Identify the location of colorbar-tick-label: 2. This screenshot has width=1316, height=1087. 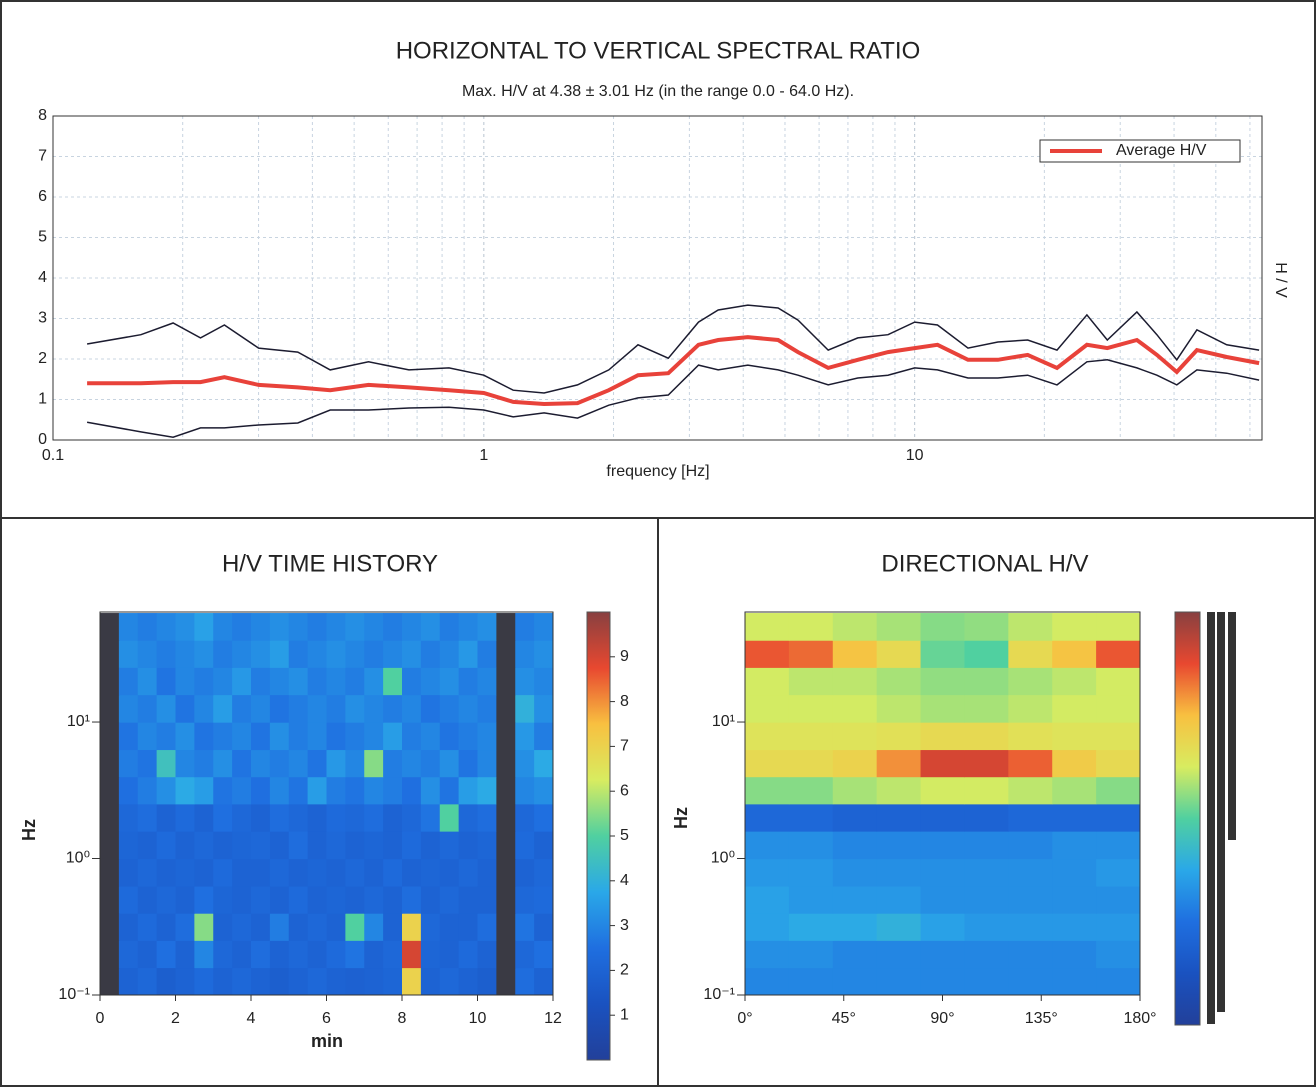
(624, 970).